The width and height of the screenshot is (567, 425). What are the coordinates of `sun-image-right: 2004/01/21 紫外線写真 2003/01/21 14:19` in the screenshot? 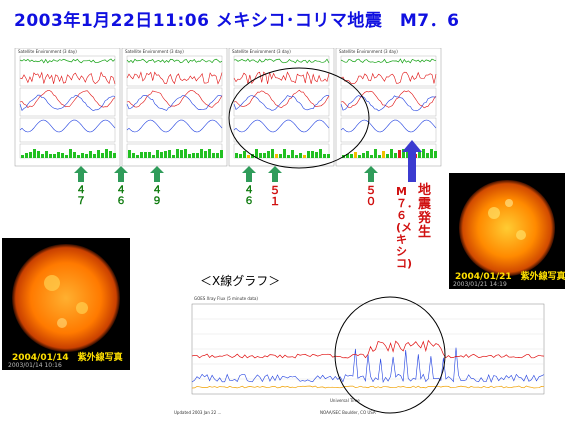 It's located at (507, 231).